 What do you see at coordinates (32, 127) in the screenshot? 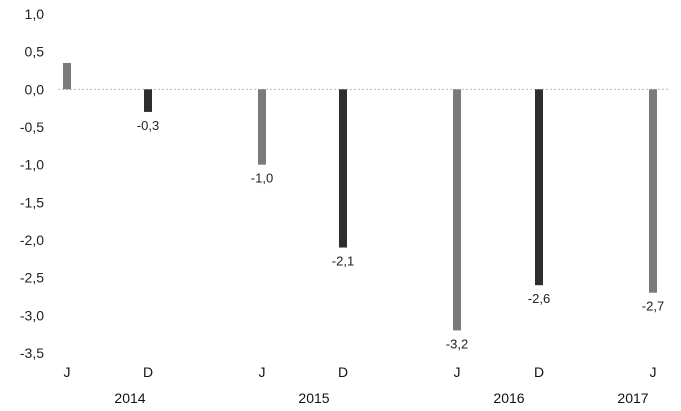
I see `y-tick-label: -0,5` at bounding box center [32, 127].